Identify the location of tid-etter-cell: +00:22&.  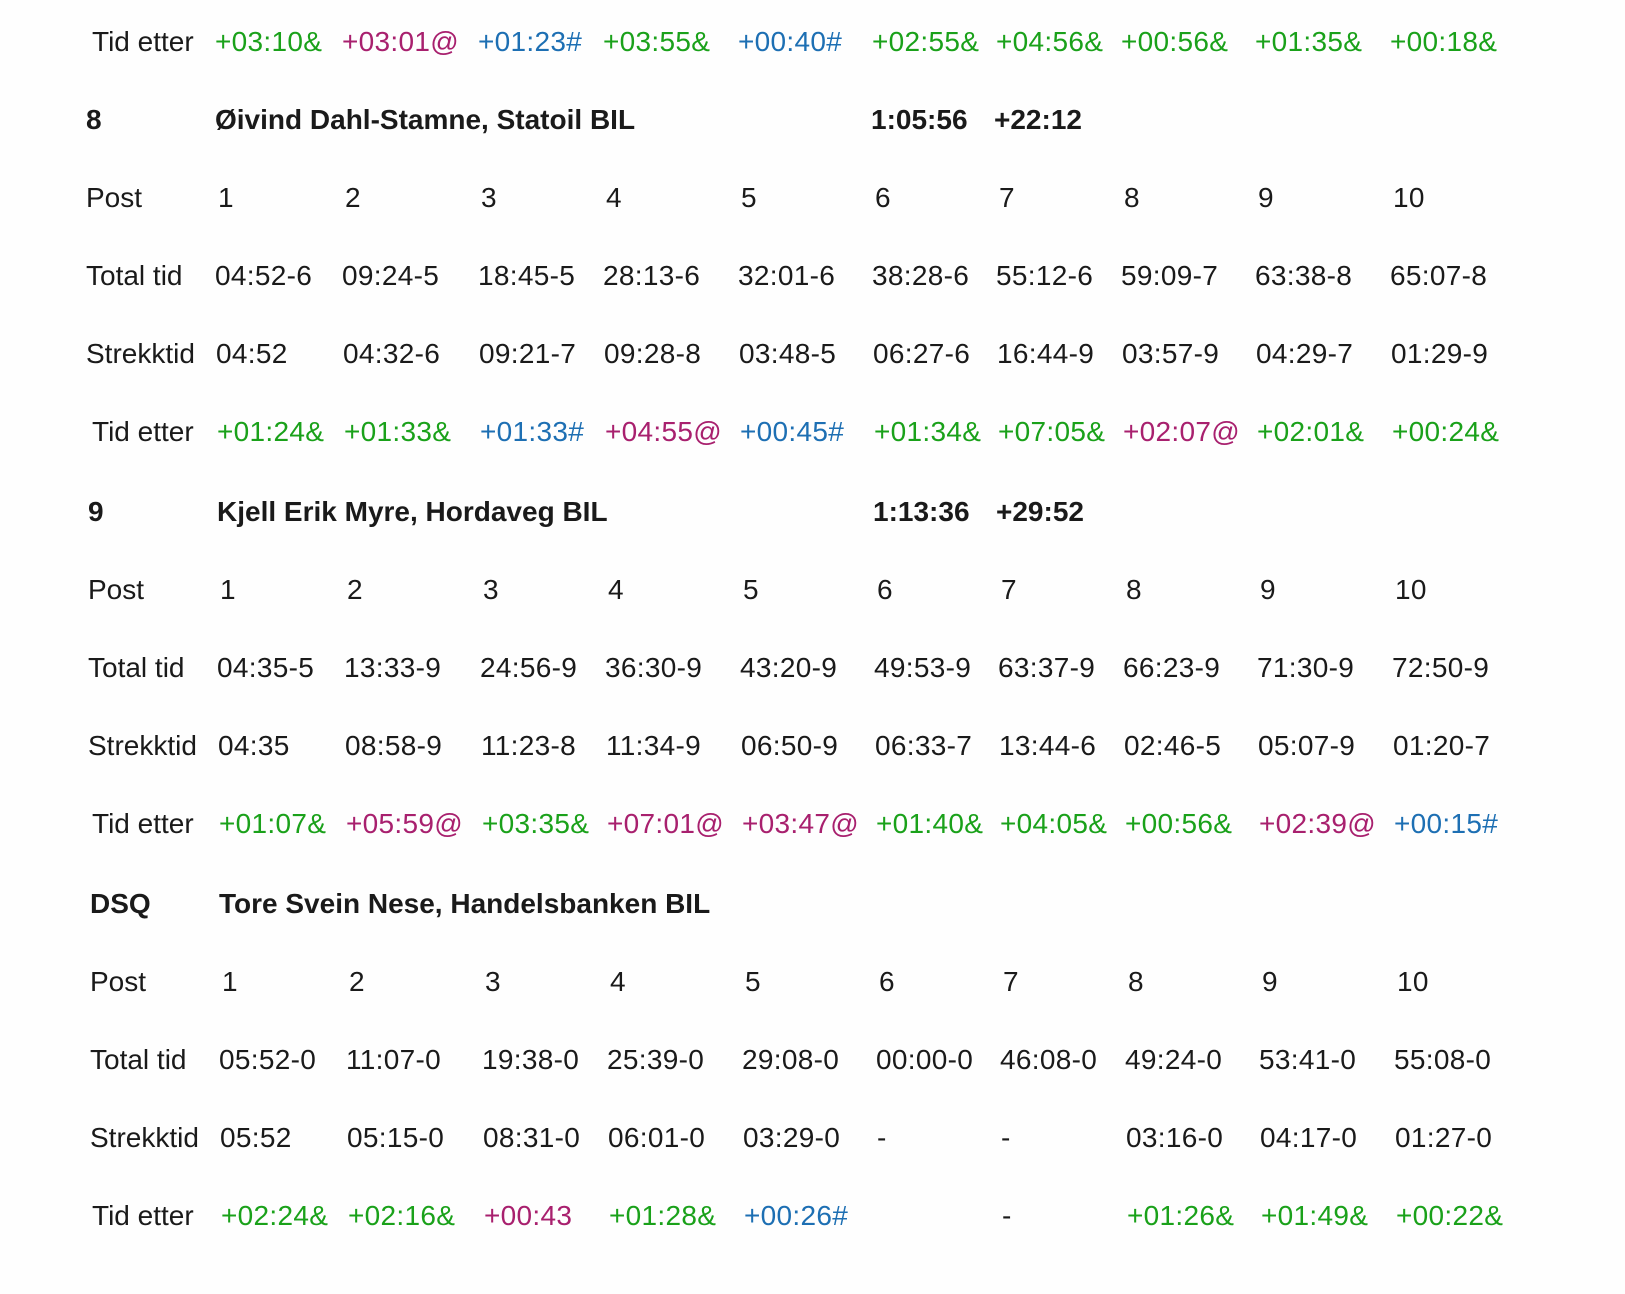
(1450, 1215).